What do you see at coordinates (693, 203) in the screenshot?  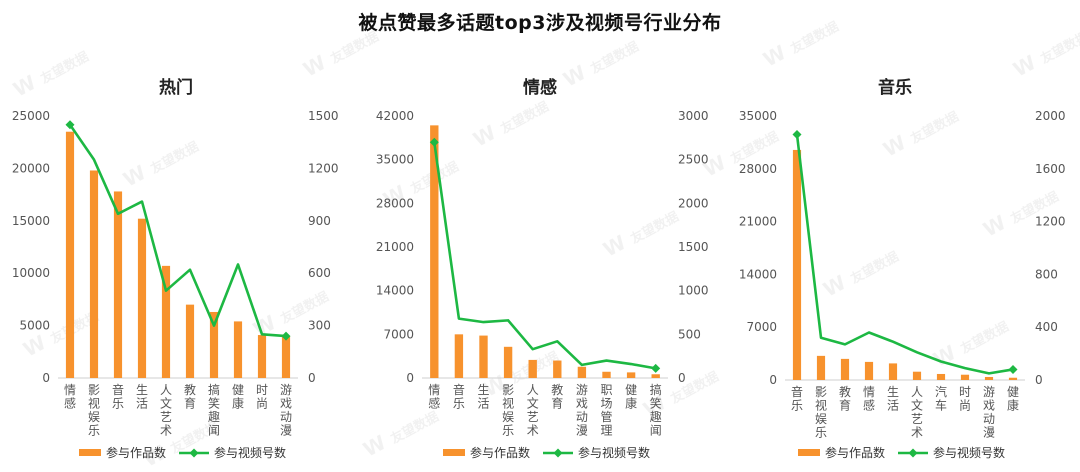 I see `y-right-tick-label: 2000` at bounding box center [693, 203].